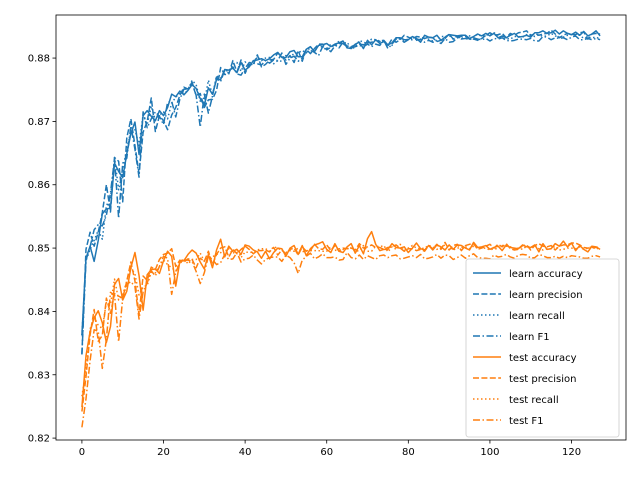 Image resolution: width=640 pixels, height=480 pixels. What do you see at coordinates (543, 379) in the screenshot?
I see `legend-label: test precision` at bounding box center [543, 379].